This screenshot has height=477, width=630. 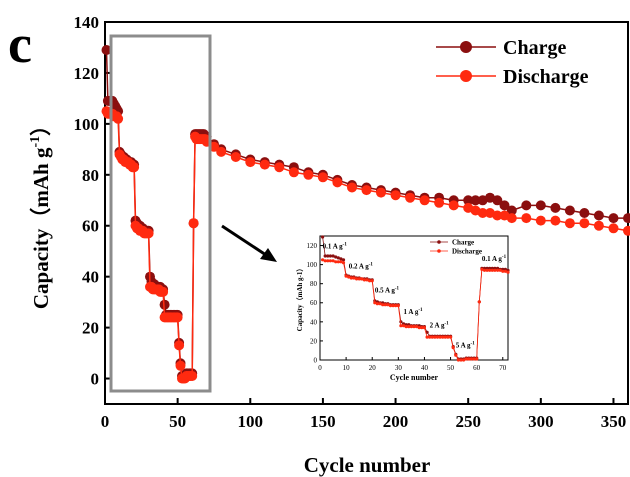 What do you see at coordinates (468, 421) in the screenshot?
I see `main-x-tick-label: 250` at bounding box center [468, 421].